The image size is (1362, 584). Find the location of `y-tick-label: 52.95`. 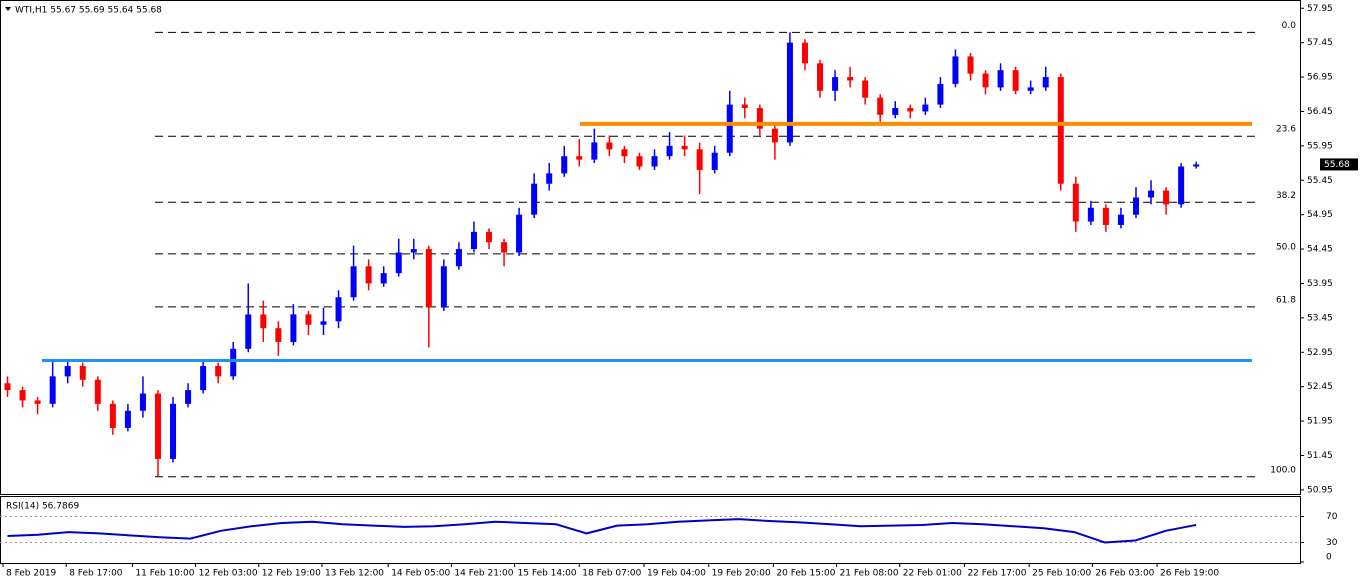

y-tick-label: 52.95 is located at coordinates (1320, 353).